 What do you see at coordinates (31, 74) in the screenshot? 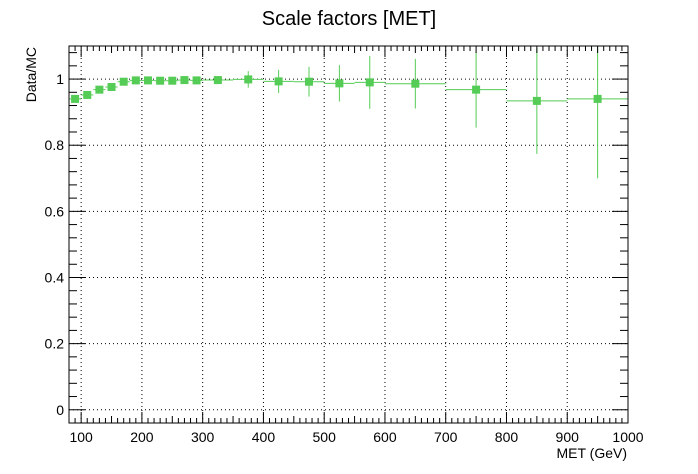
I see `y-axis-label: Data/MC` at bounding box center [31, 74].